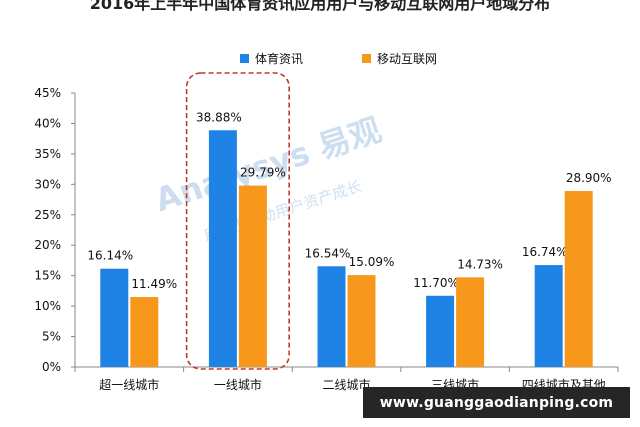 This screenshot has width=640, height=427. I want to click on y-tick-label: 35%, so click(47, 154).